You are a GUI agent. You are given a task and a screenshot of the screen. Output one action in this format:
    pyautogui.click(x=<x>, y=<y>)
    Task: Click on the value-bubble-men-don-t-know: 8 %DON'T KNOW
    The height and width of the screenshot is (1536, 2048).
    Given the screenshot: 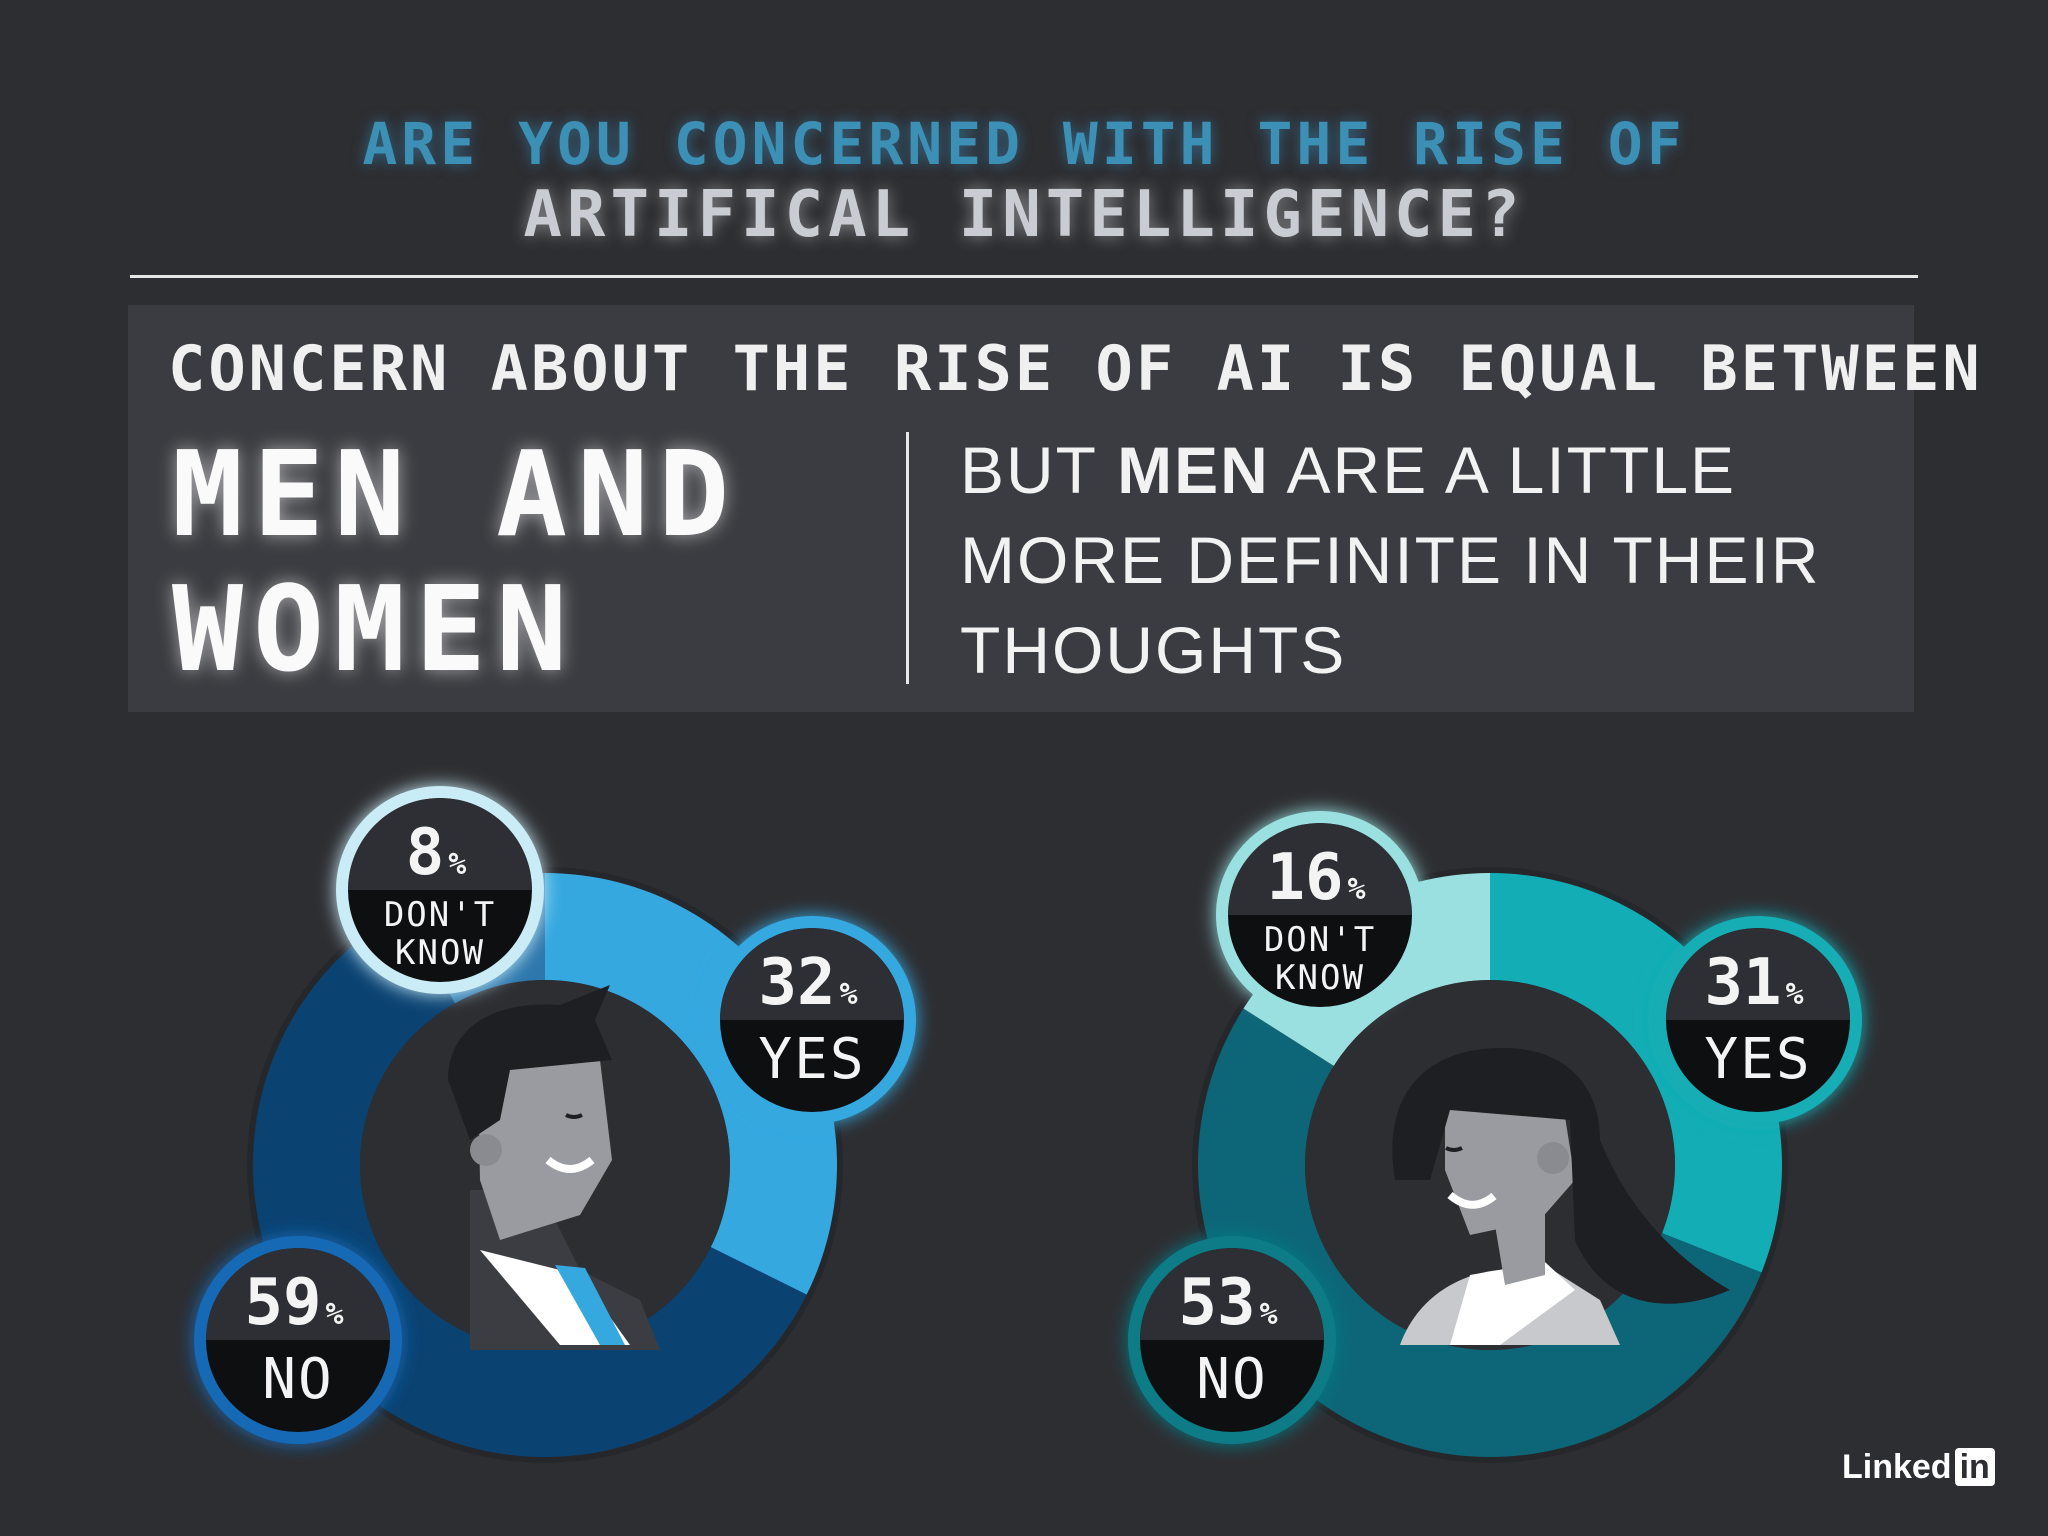 What is the action you would take?
    pyautogui.click(x=440, y=890)
    